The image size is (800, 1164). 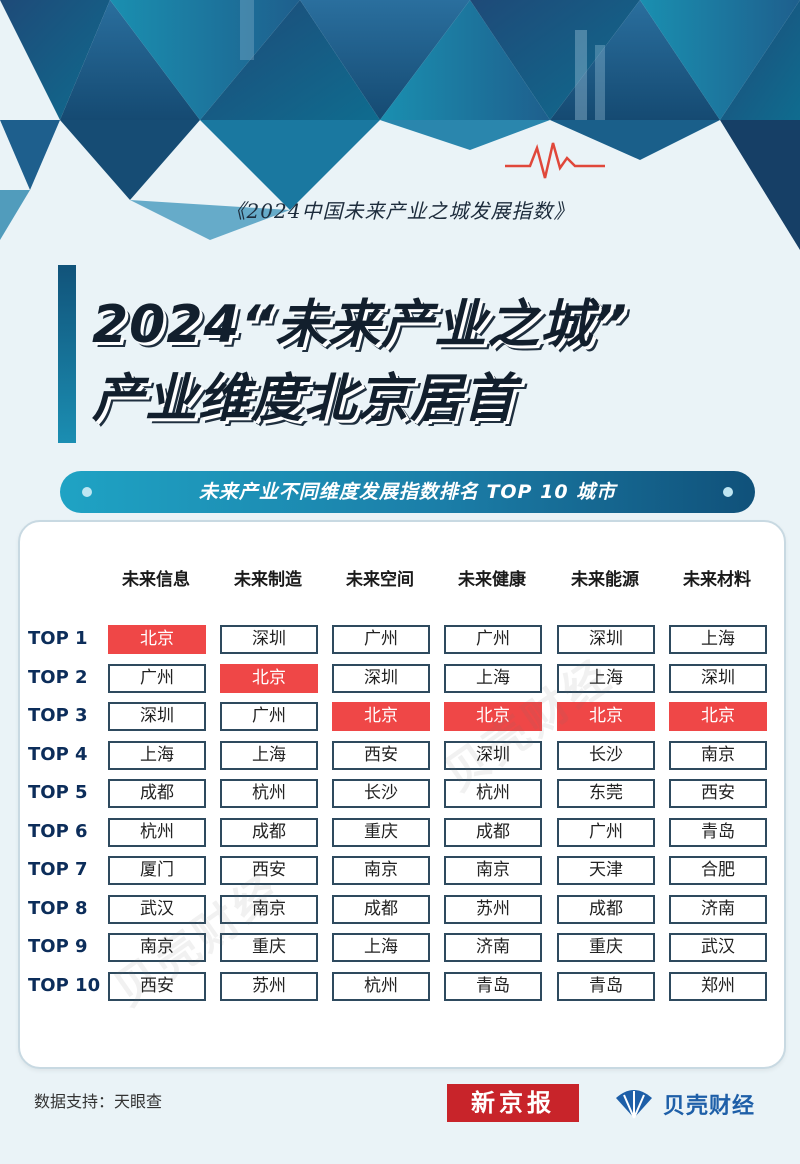 What do you see at coordinates (728, 492) in the screenshot?
I see `pill-dot-right` at bounding box center [728, 492].